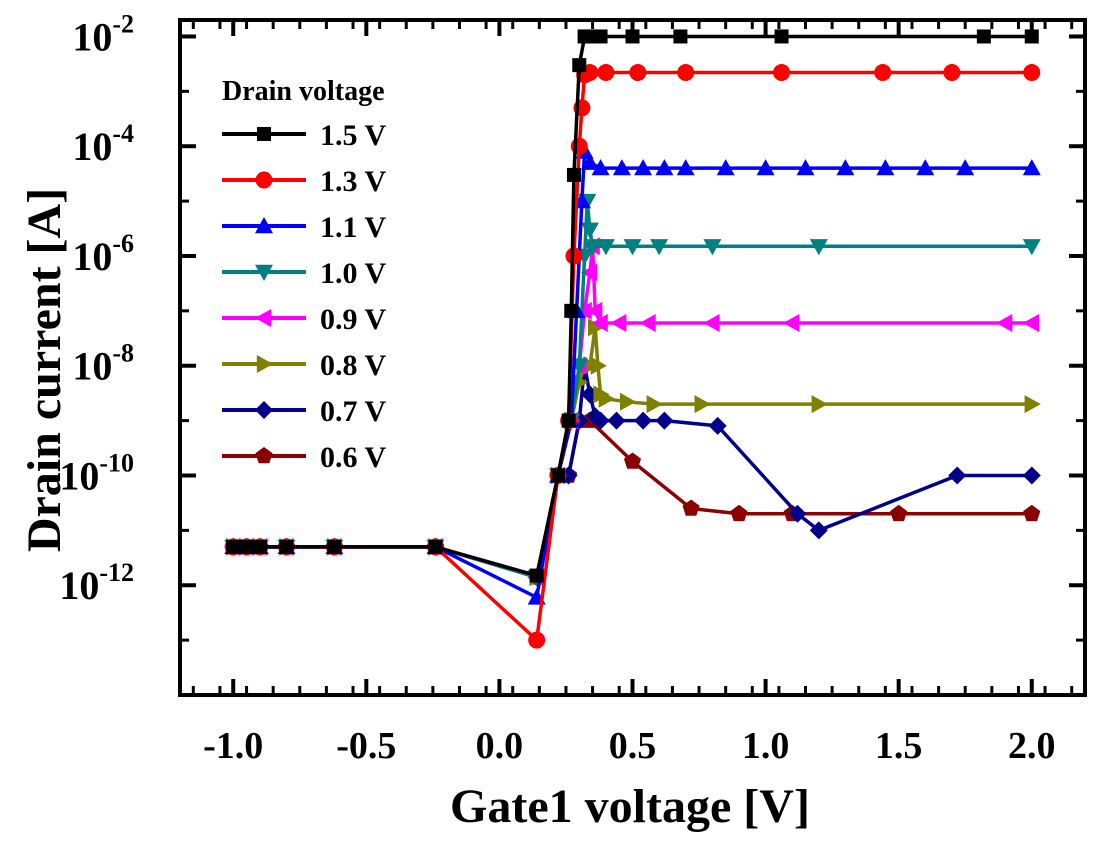 This screenshot has height=852, width=1110. I want to click on x-tick-label: 0.0, so click(500, 746).